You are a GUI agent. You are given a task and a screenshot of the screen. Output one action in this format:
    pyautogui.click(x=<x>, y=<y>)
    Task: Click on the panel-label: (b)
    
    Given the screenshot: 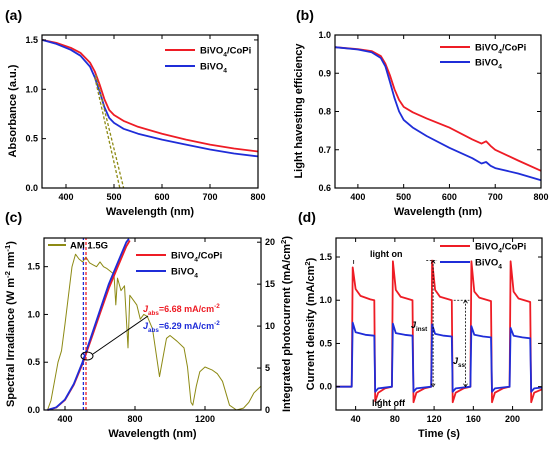 What is the action you would take?
    pyautogui.click(x=305, y=15)
    